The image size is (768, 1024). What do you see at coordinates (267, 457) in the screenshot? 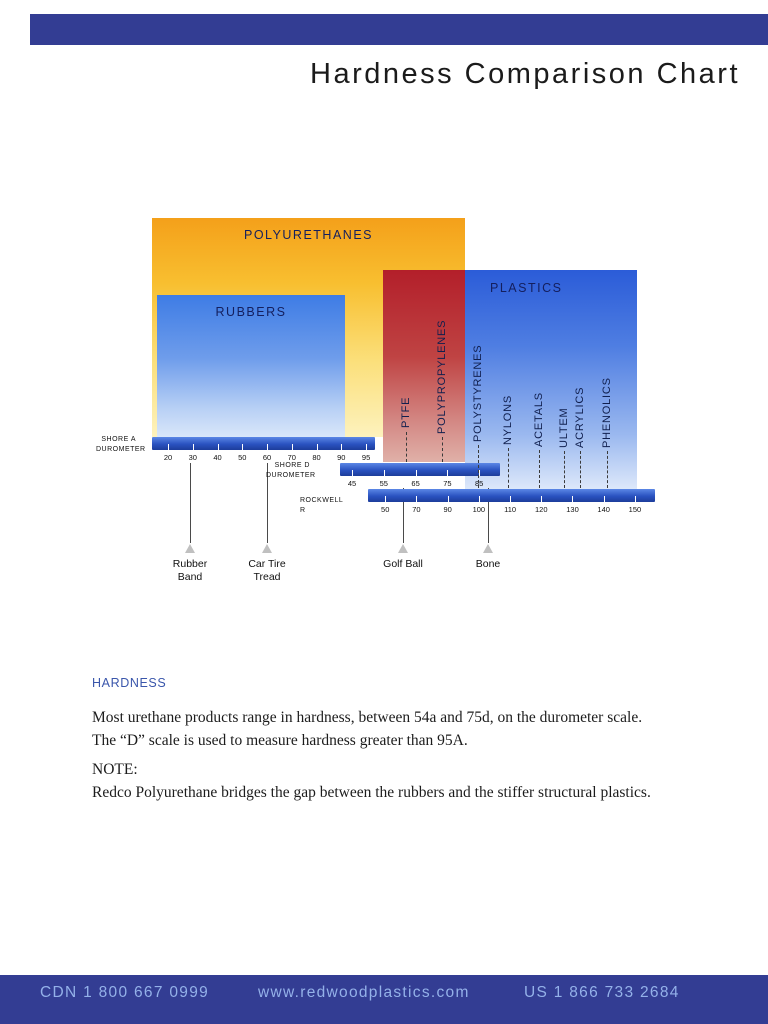
I see `scale-tick-number: 60` at bounding box center [267, 457].